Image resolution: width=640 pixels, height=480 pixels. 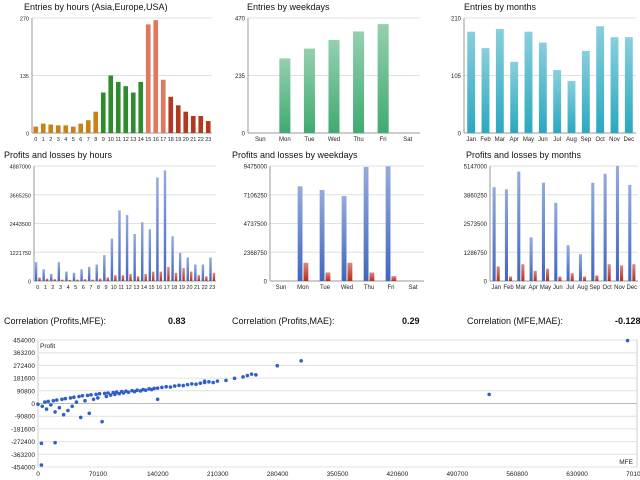 I want to click on x-tick-label: Sep, so click(x=594, y=288).